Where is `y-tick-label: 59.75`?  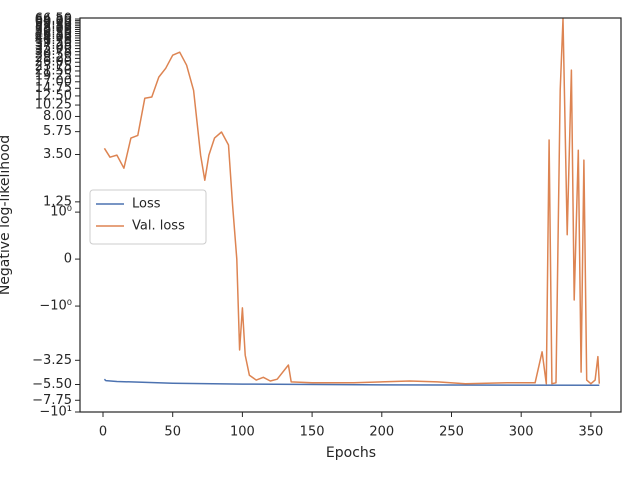 y-tick-label: 59.75 is located at coordinates (53, 23).